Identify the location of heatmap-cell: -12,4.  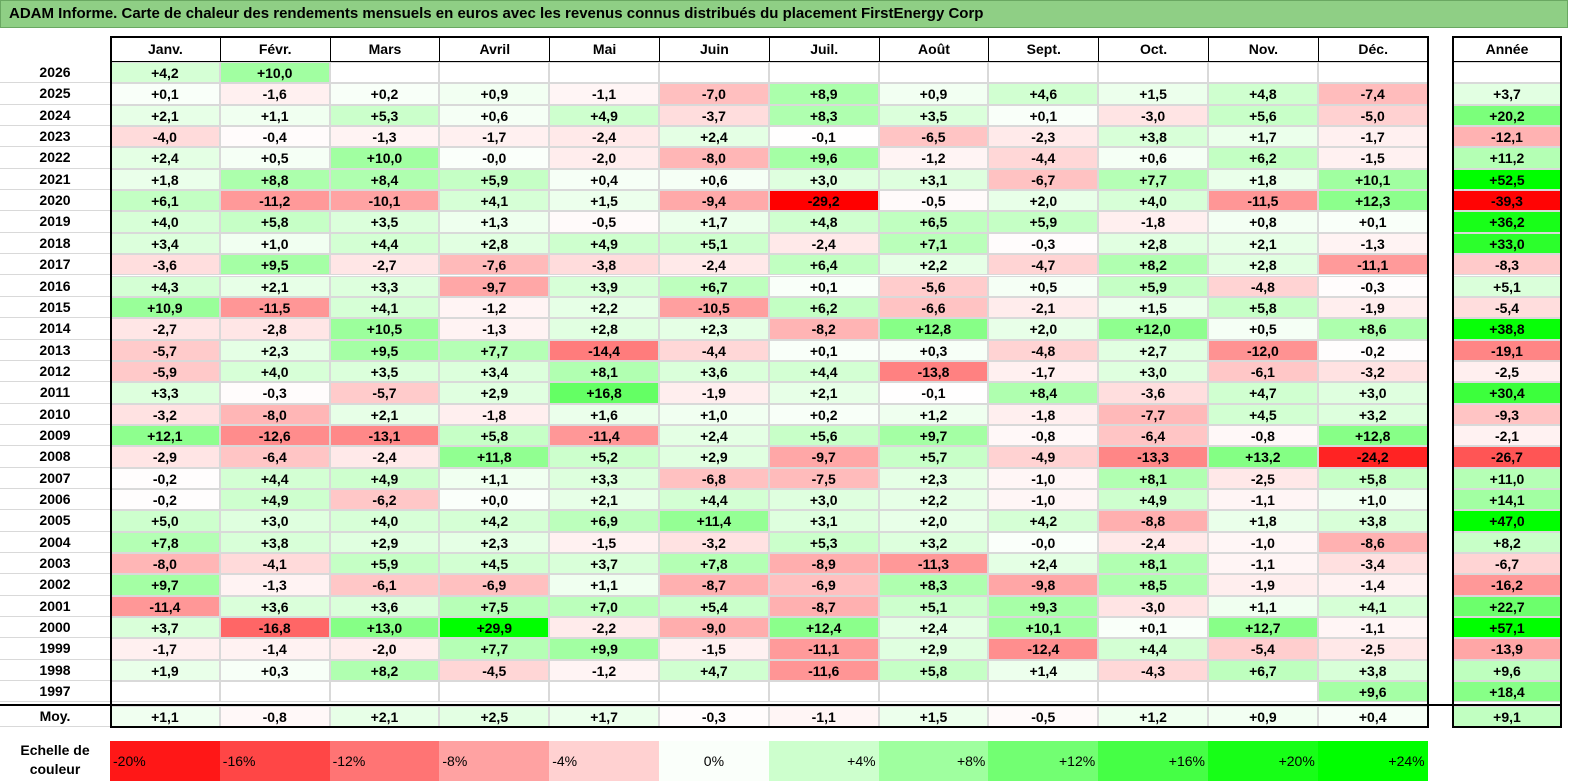
(1043, 649).